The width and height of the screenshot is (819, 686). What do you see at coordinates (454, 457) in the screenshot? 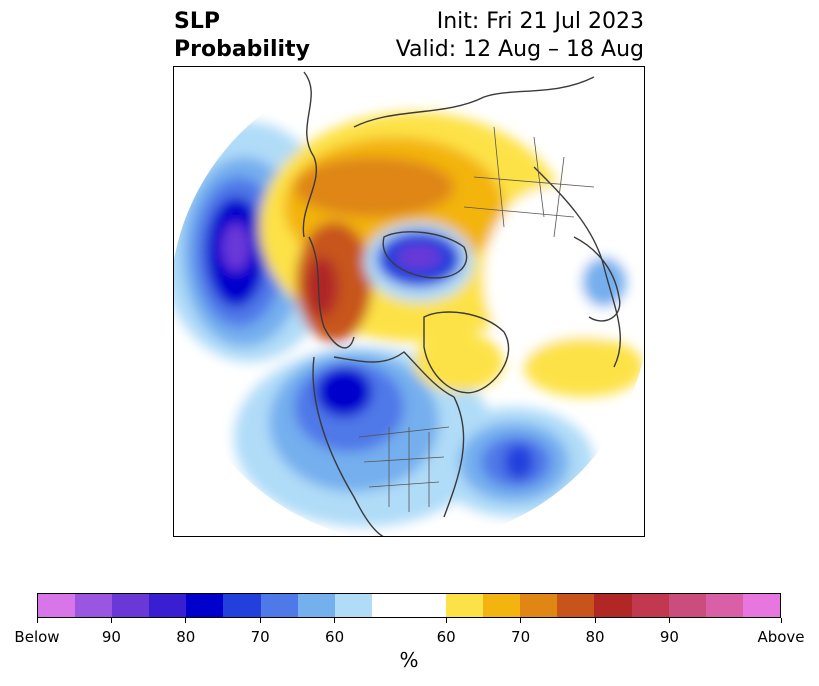
I see `north-america-east` at bounding box center [454, 457].